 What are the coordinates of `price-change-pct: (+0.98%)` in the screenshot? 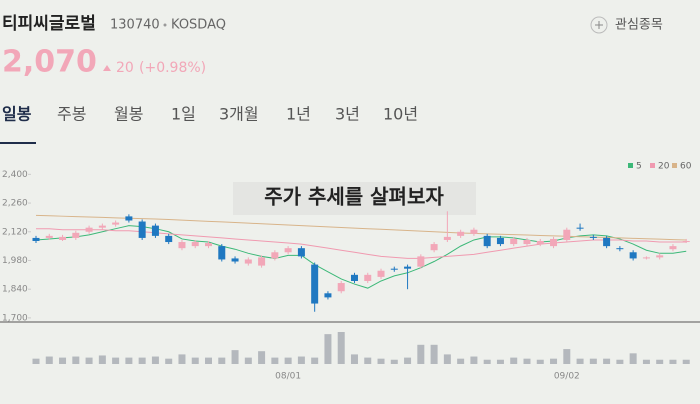 It's located at (172, 68).